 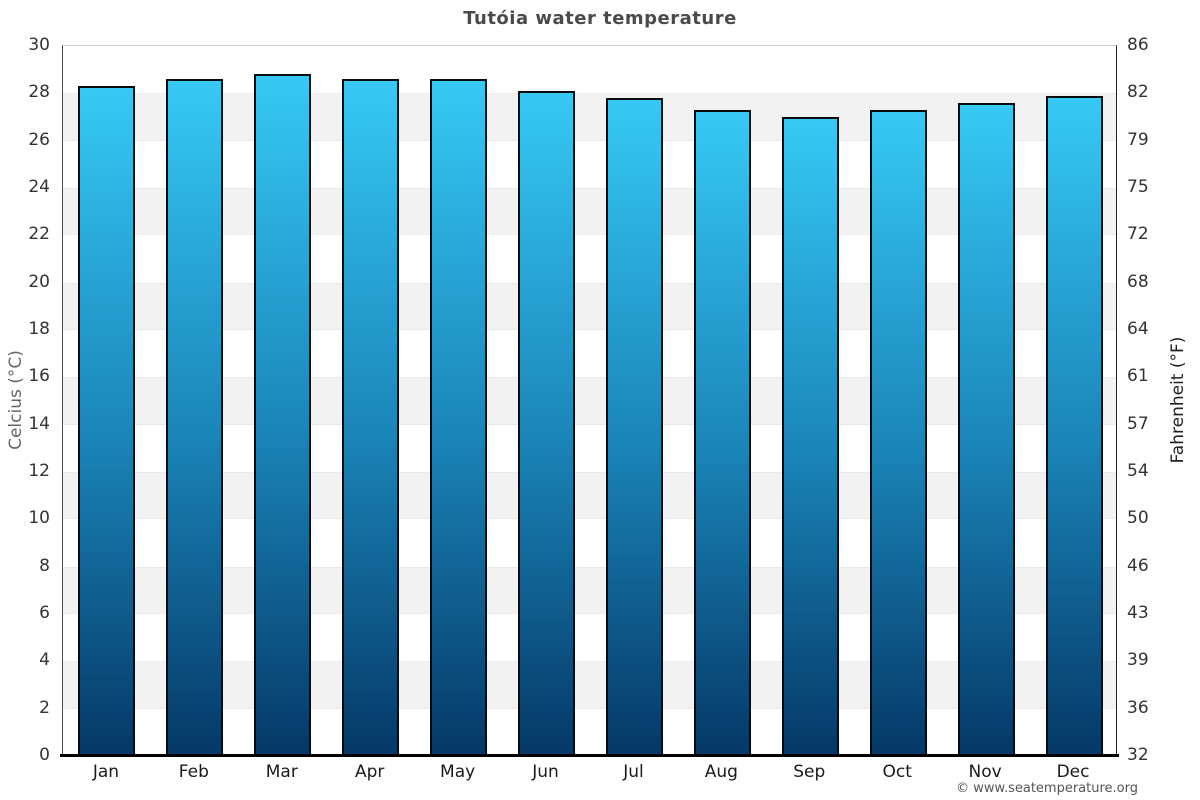 I want to click on fahrenheit-tick-label: 57, so click(x=1138, y=423).